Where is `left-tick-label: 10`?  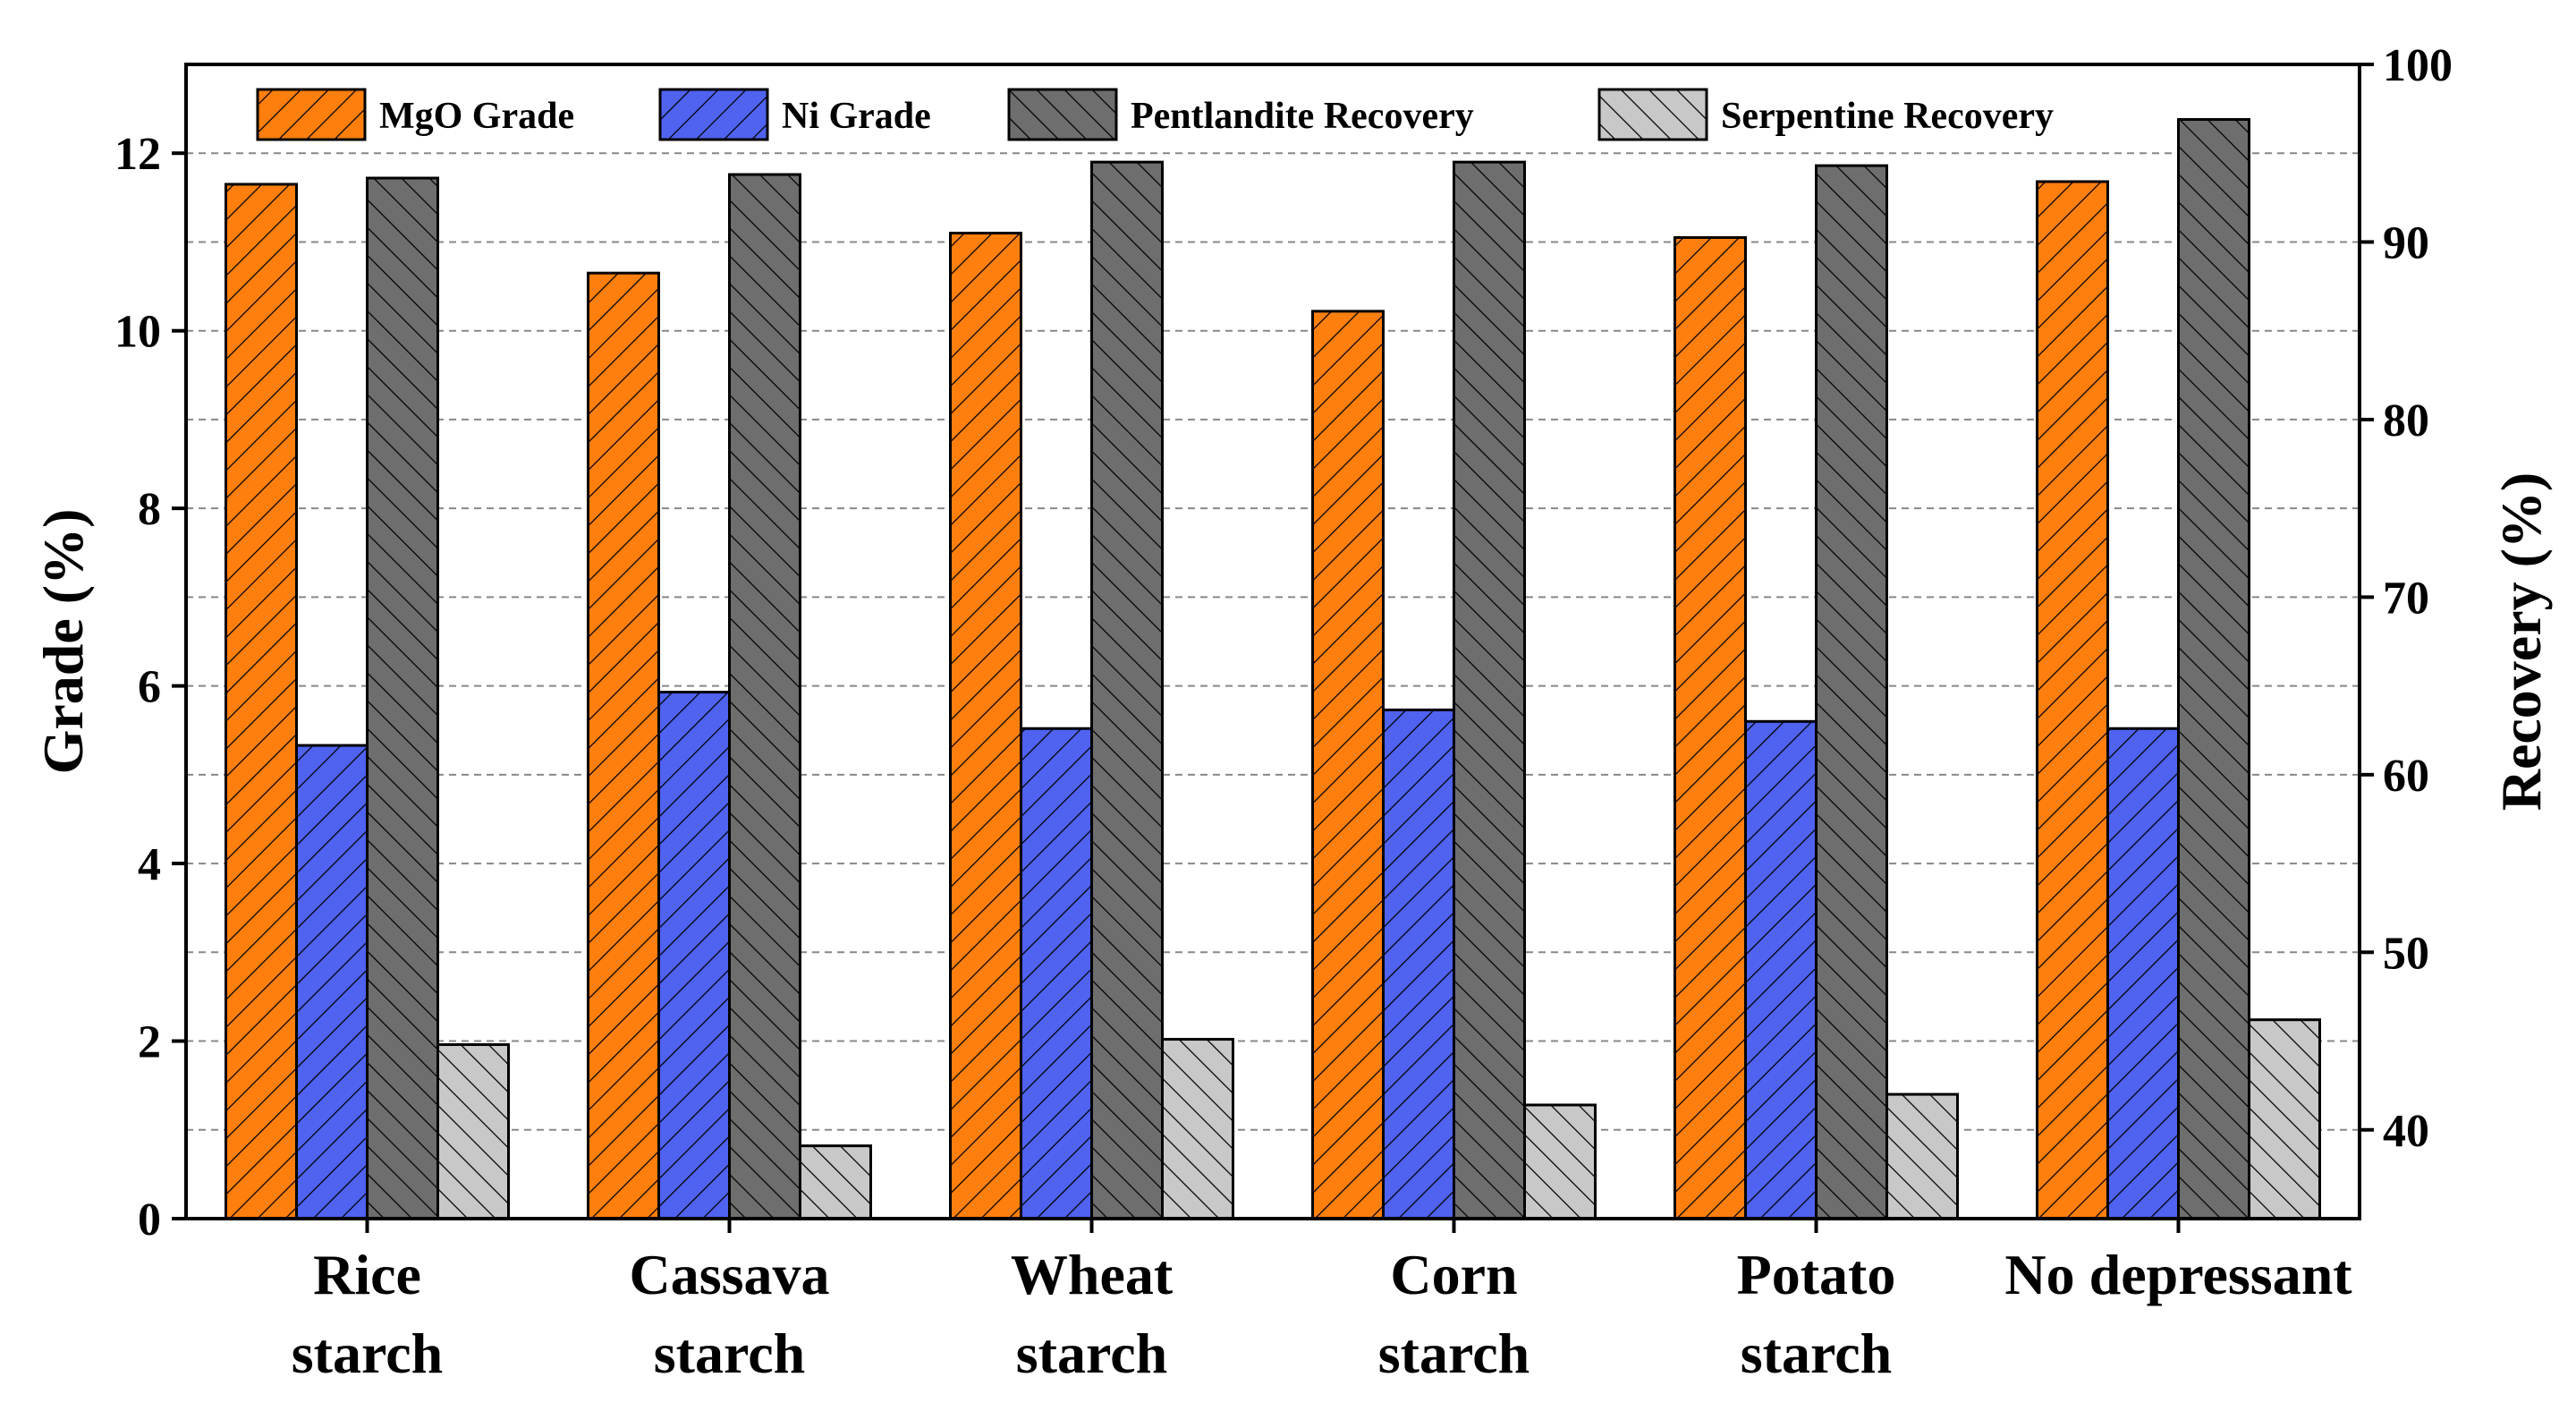
left-tick-label: 10 is located at coordinates (137, 332).